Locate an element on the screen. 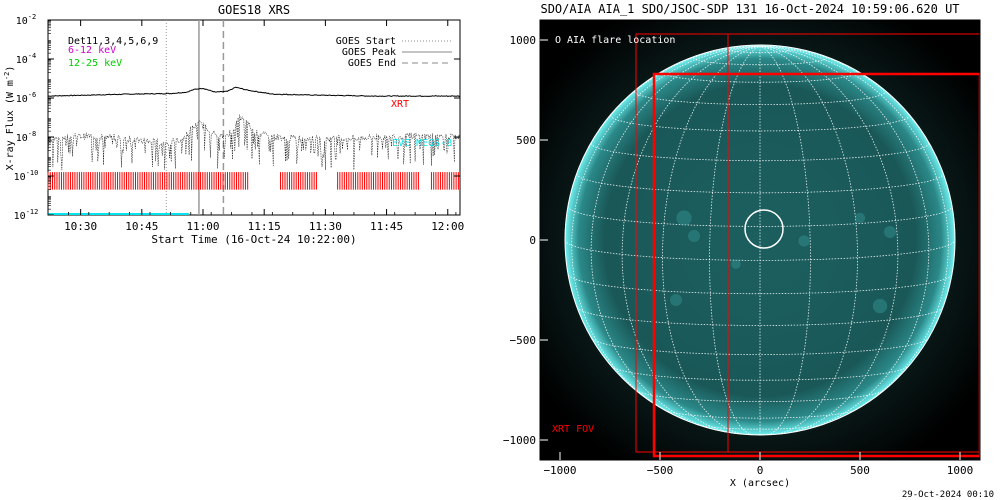 The height and width of the screenshot is (500, 1000). series-label-eve-megs-b: EVE MEGS-B is located at coordinates (422, 143).